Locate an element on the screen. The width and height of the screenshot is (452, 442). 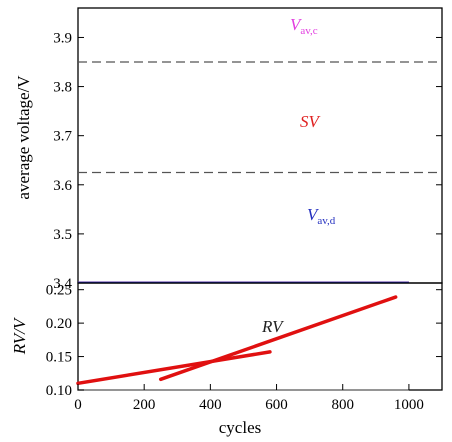
bottom-y-tick-label-3: 0.25 is located at coordinates (59, 291).